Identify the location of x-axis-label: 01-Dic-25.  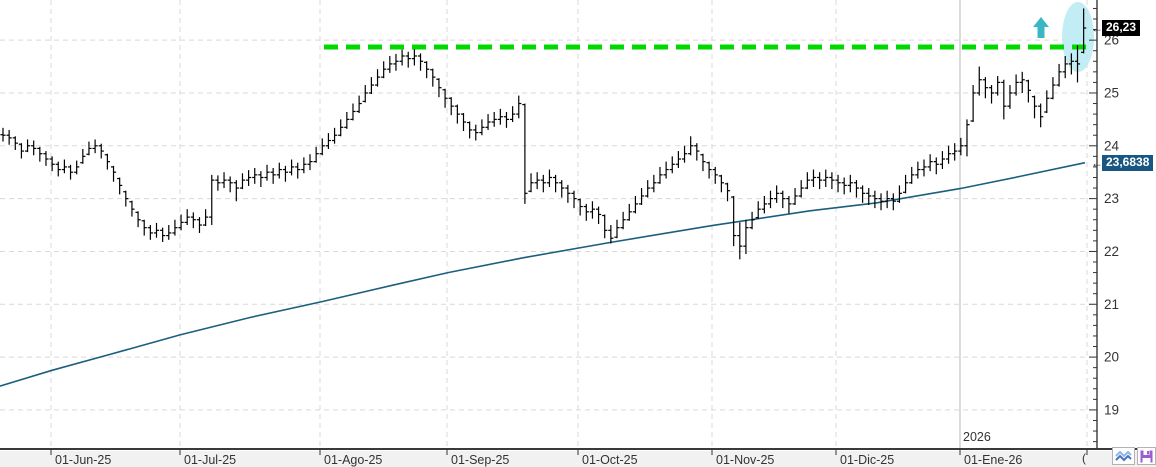
(867, 460).